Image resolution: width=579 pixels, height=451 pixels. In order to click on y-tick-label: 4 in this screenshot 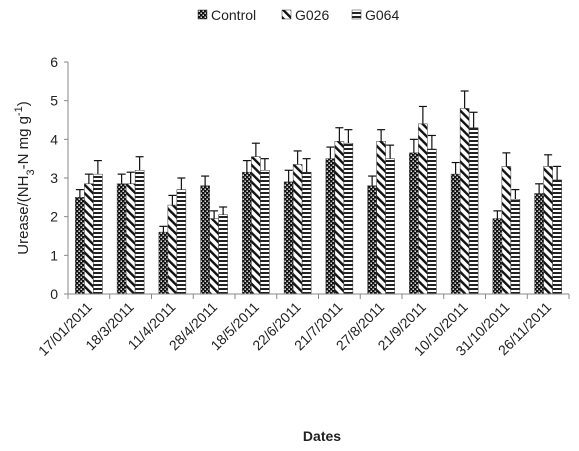, I will do `click(54, 139)`.